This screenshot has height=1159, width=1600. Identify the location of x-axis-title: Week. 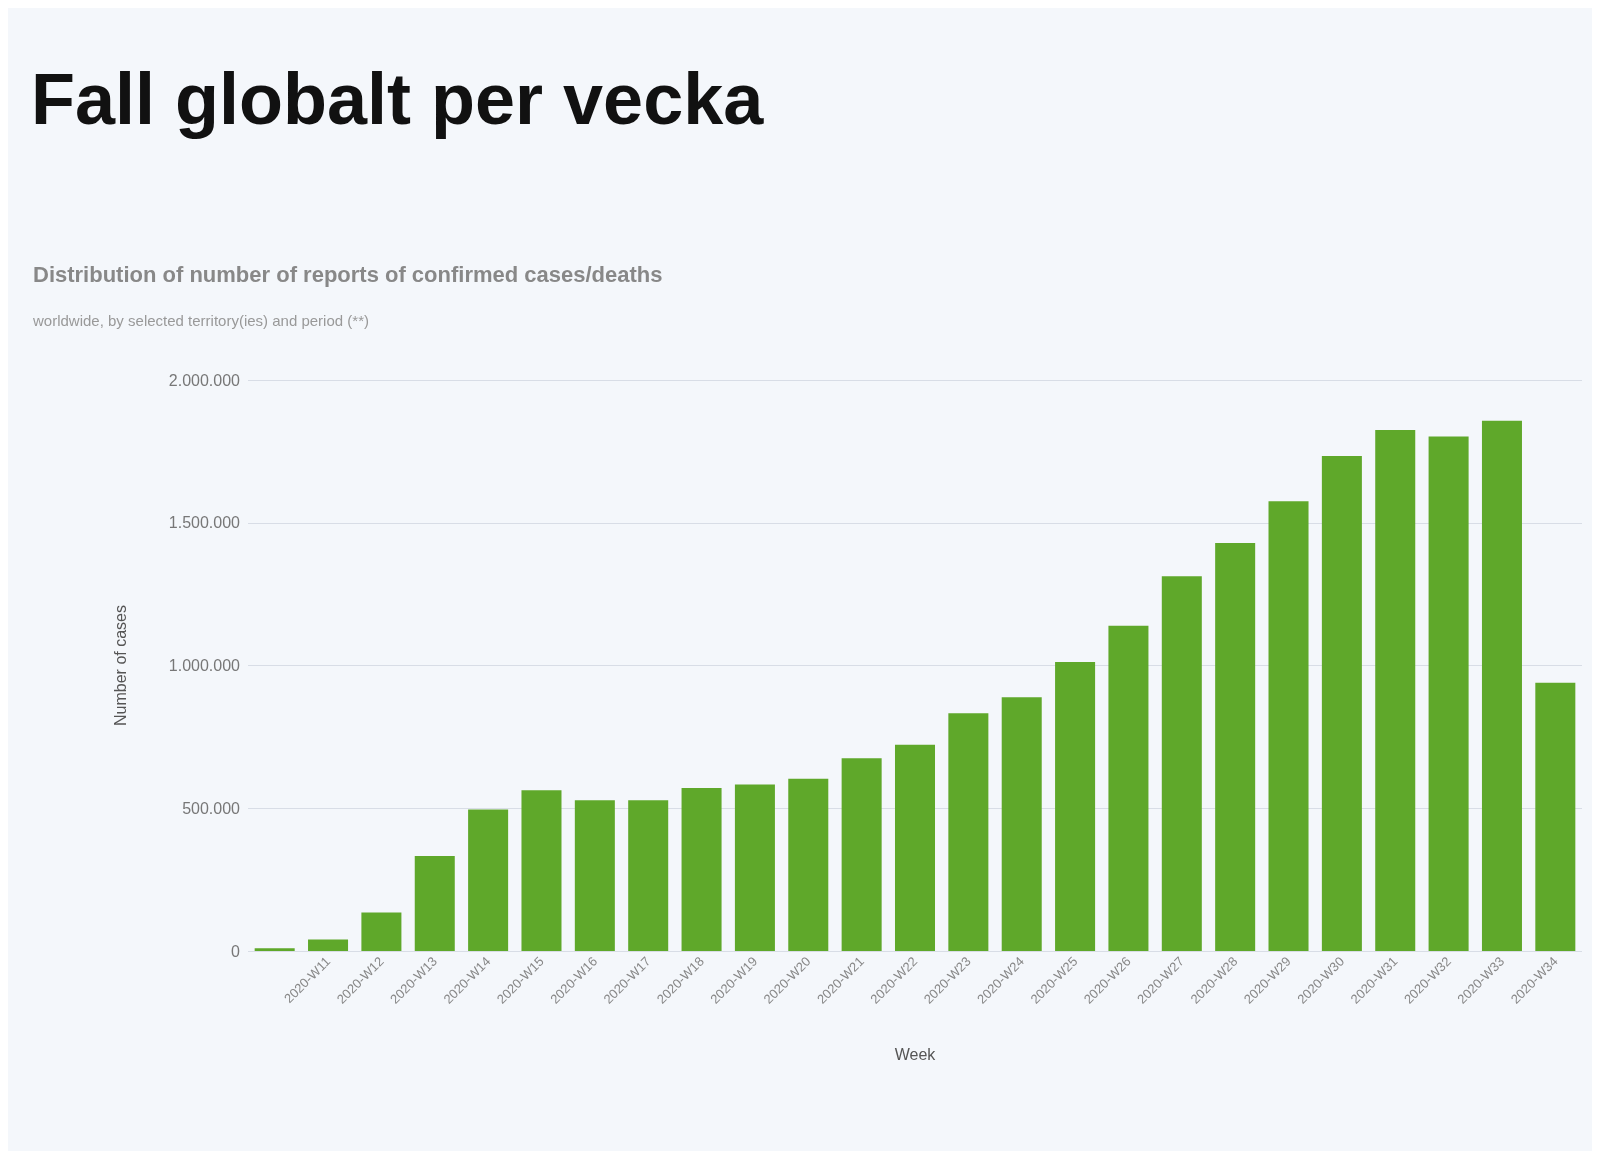
(915, 1054).